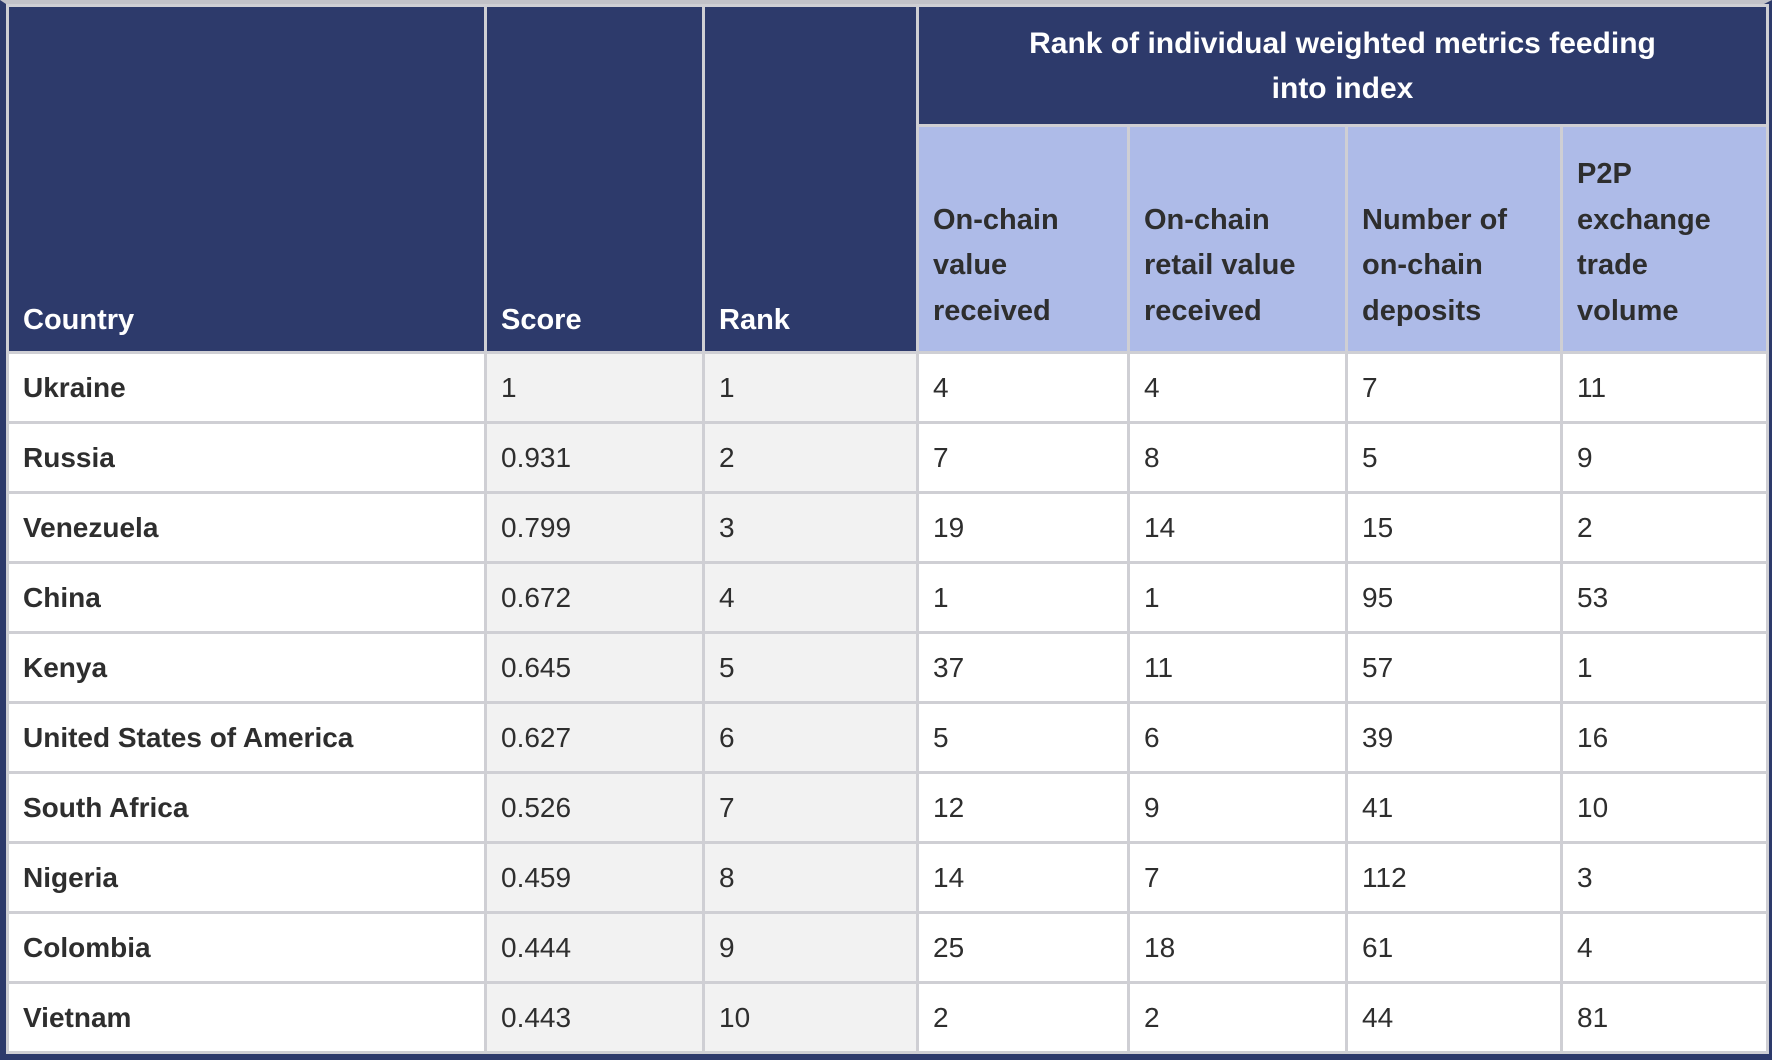 The width and height of the screenshot is (1772, 1060). I want to click on score-cell: 0.672, so click(594, 597).